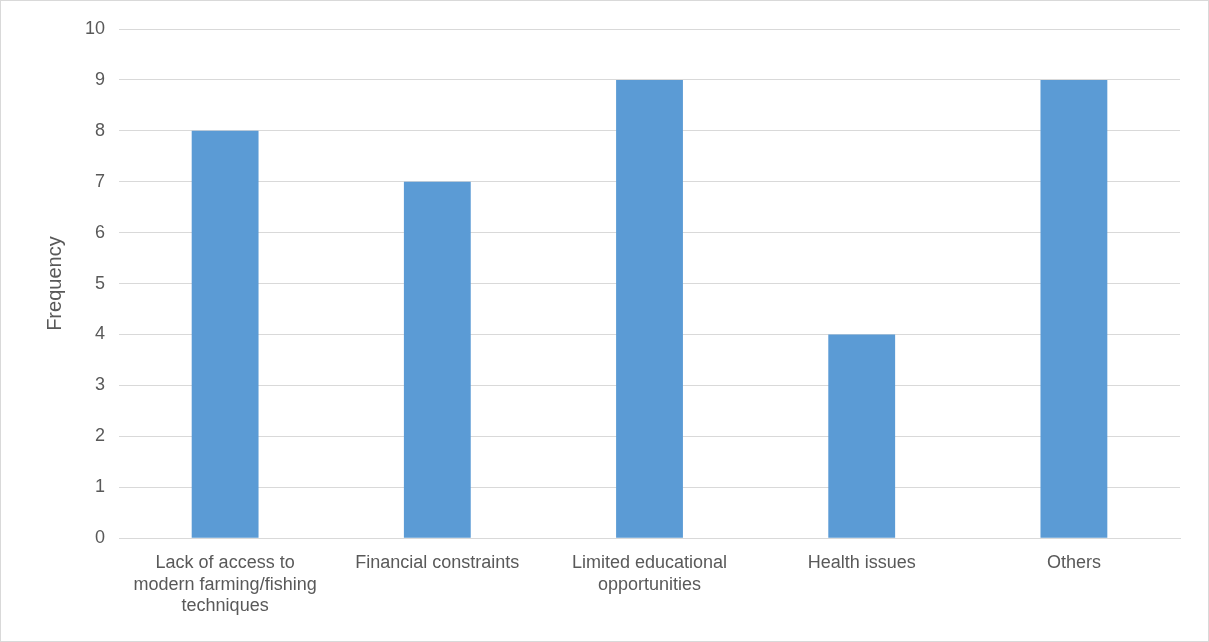  Describe the element at coordinates (100, 180) in the screenshot. I see `y-tick-label: 7` at that location.